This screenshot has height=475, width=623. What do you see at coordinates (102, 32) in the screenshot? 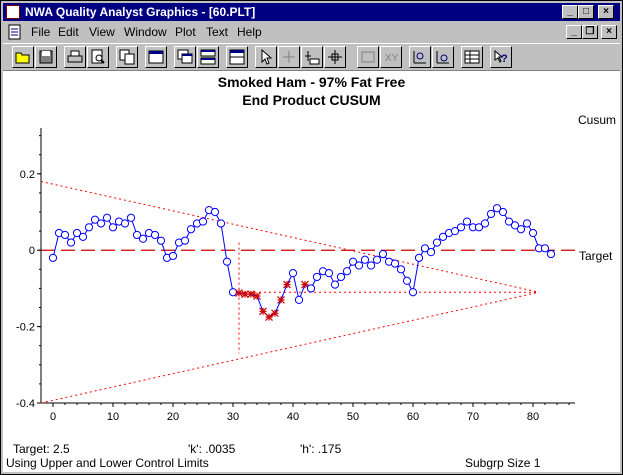
I see `menu-view: View` at bounding box center [102, 32].